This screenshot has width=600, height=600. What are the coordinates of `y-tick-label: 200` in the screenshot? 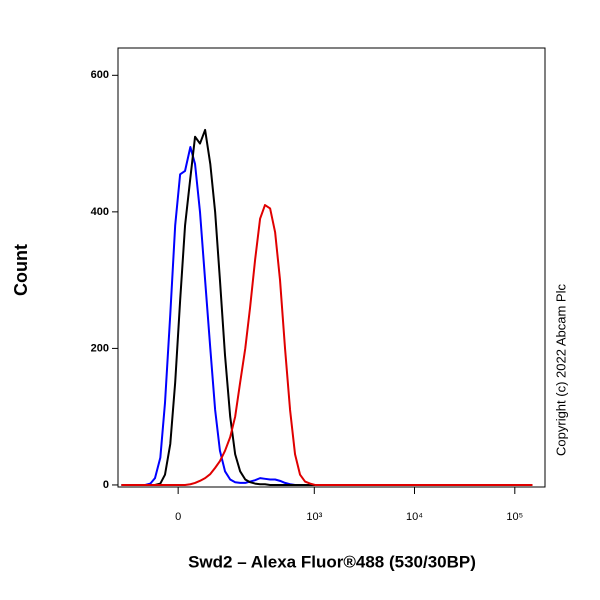 It's located at (100, 348).